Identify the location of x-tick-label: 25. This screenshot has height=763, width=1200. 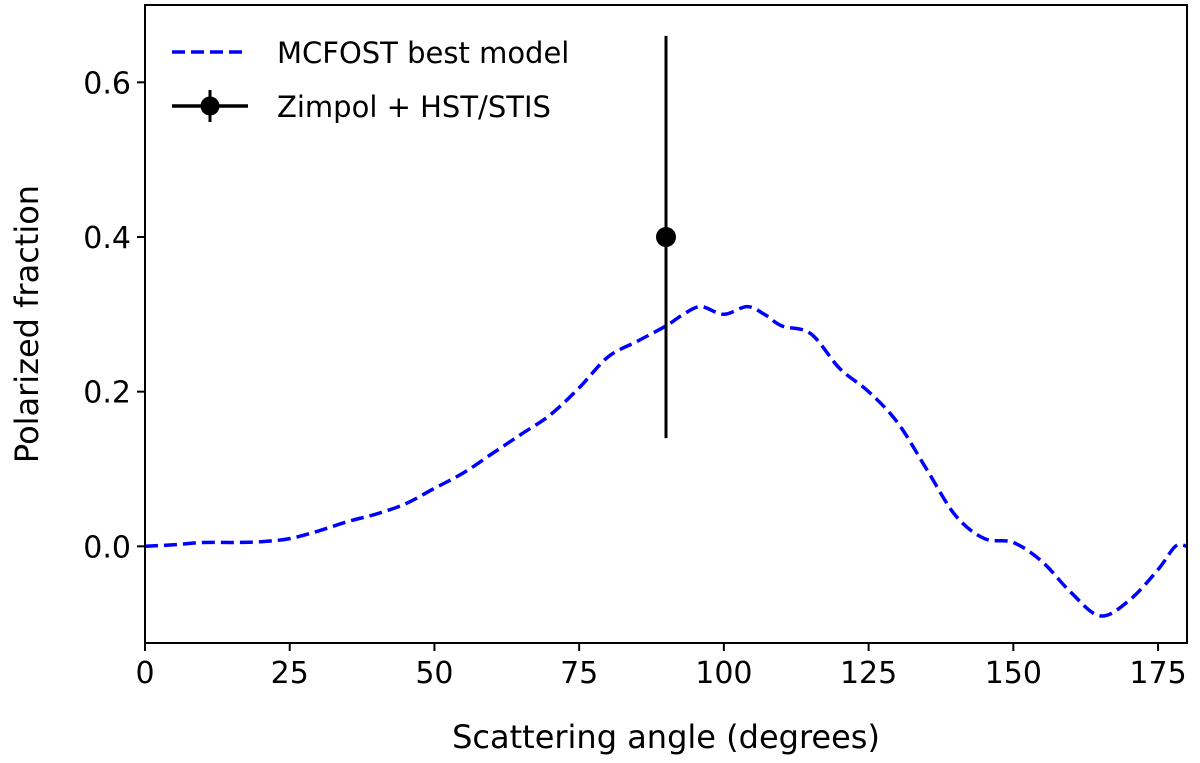
(290, 673).